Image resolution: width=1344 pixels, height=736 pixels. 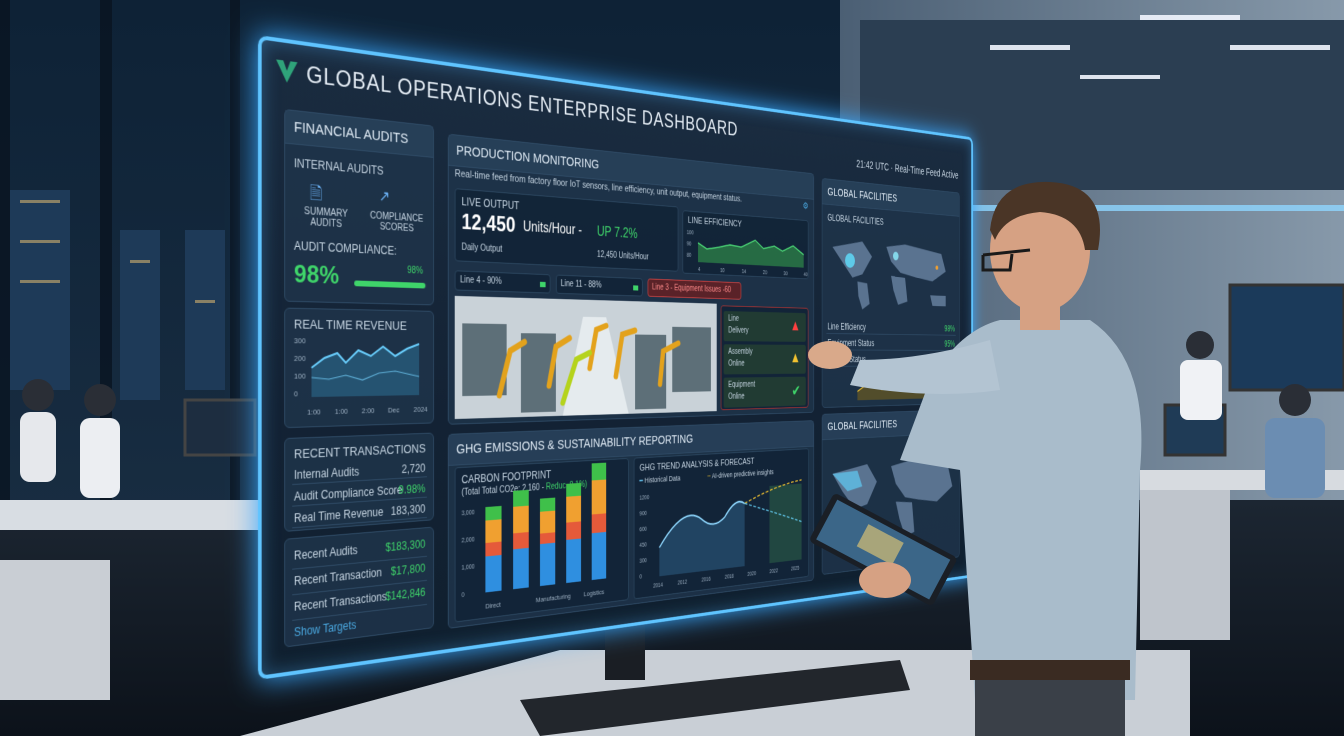 I want to click on x-tick-label: 14, so click(x=744, y=272).